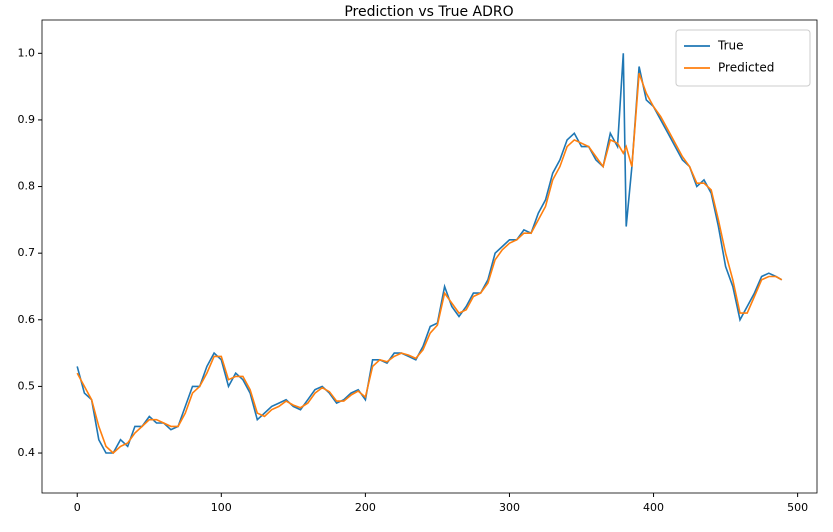  What do you see at coordinates (653, 507) in the screenshot?
I see `x-tick-label: 400` at bounding box center [653, 507].